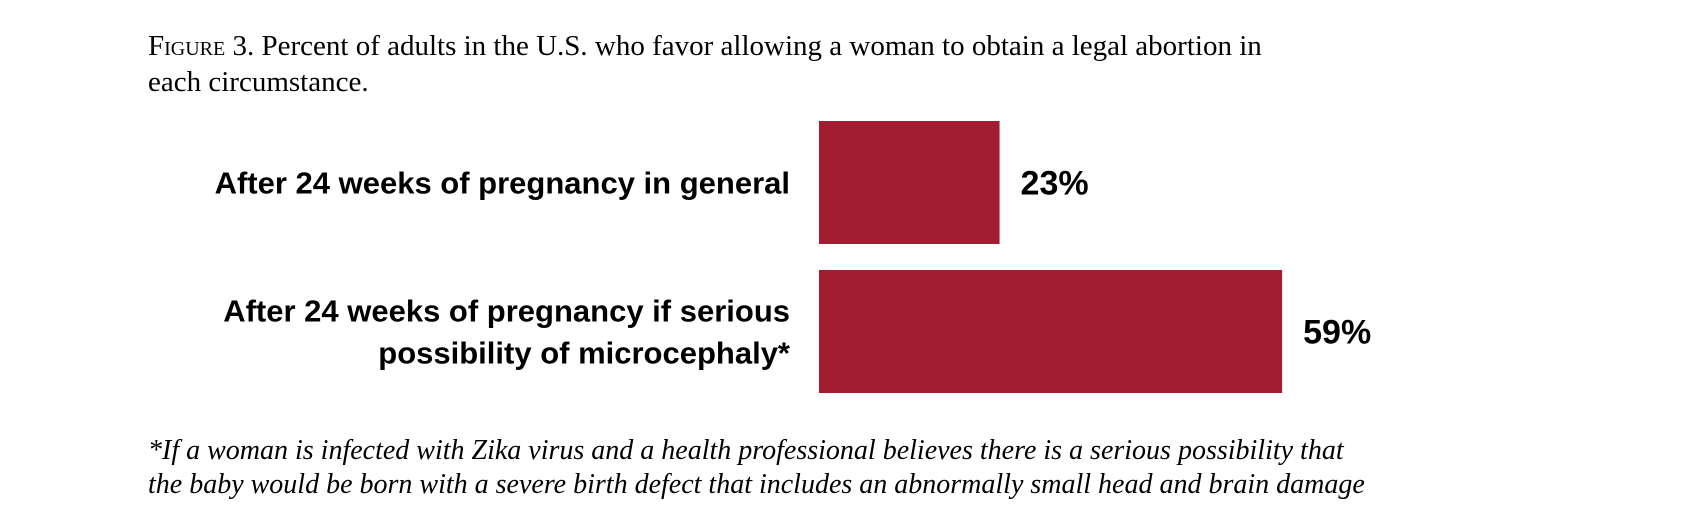  I want to click on figure-caption-word: Figure, so click(187, 46).